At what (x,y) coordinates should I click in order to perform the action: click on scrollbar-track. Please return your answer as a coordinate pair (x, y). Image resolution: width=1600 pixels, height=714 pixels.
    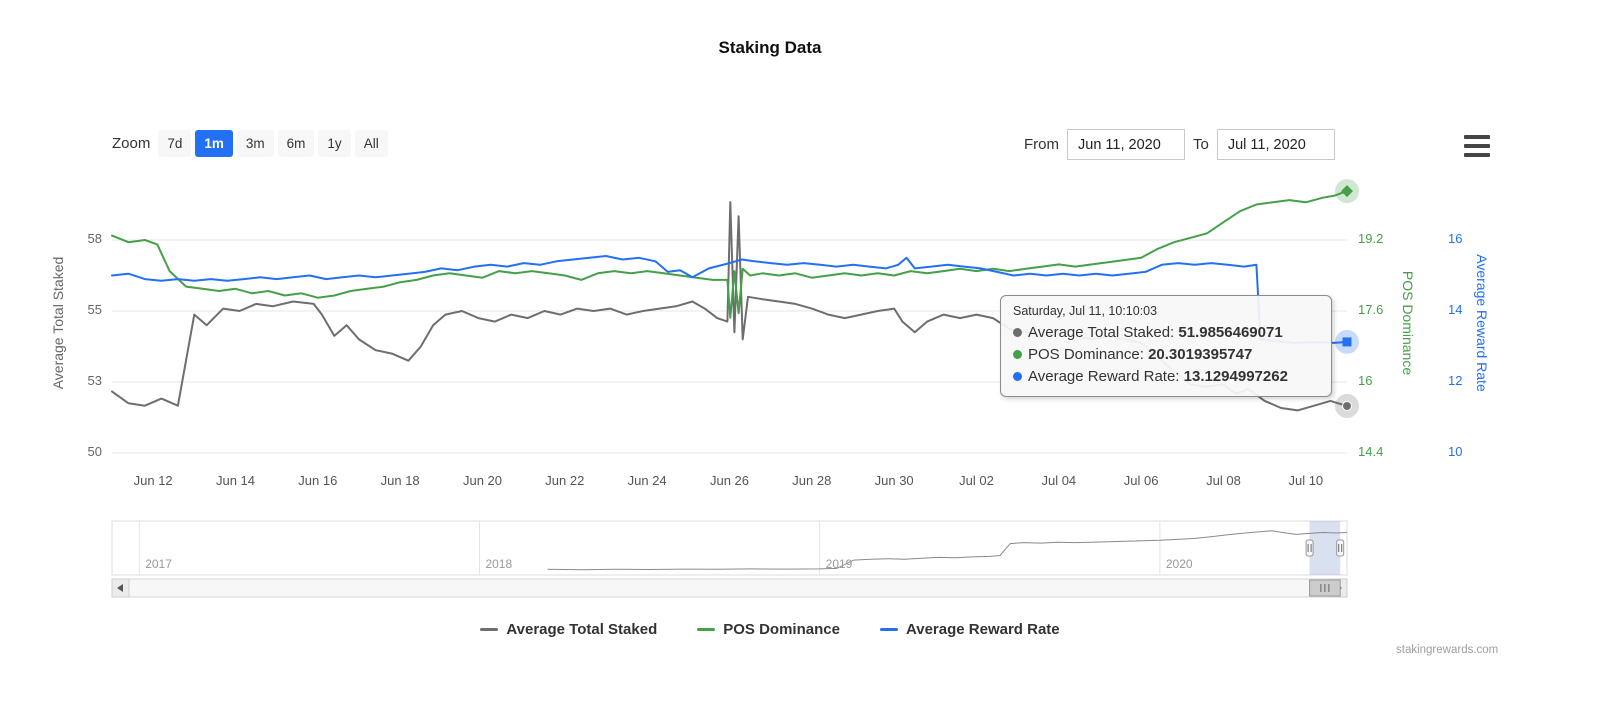
    Looking at the image, I should click on (729, 588).